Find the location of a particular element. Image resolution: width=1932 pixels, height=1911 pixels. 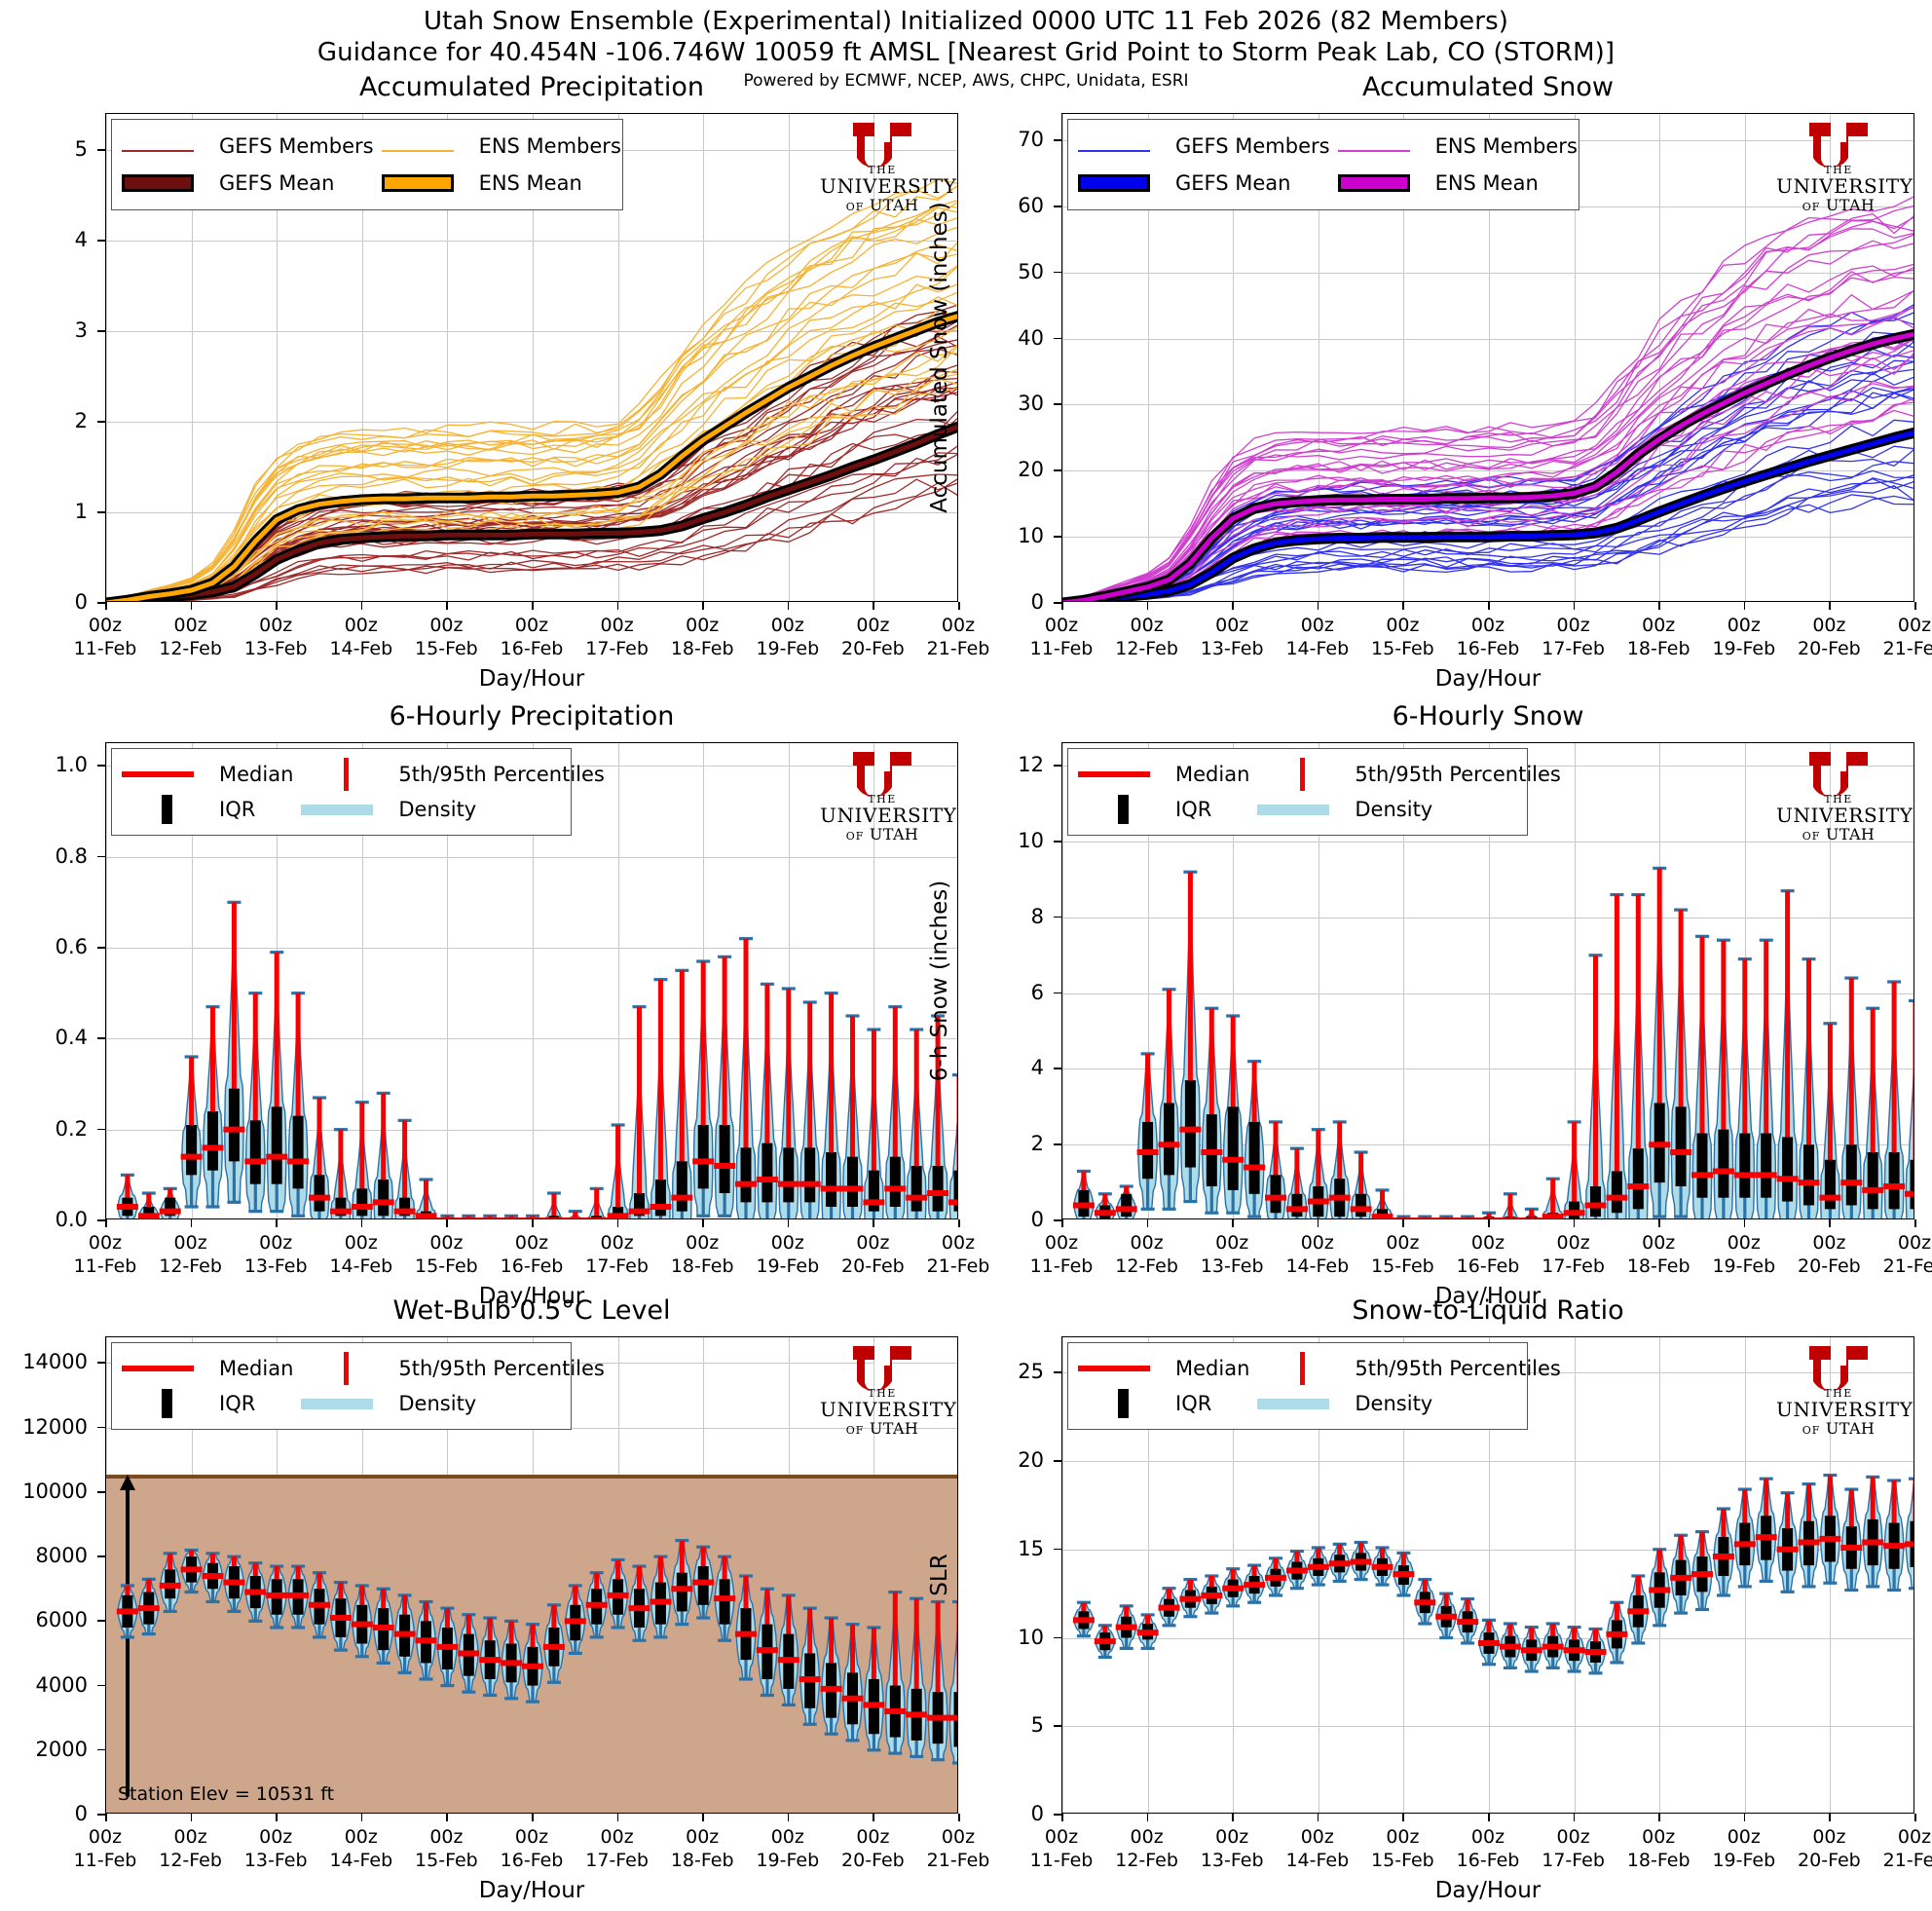

legend-swatch-gefs-mean is located at coordinates (158, 183).